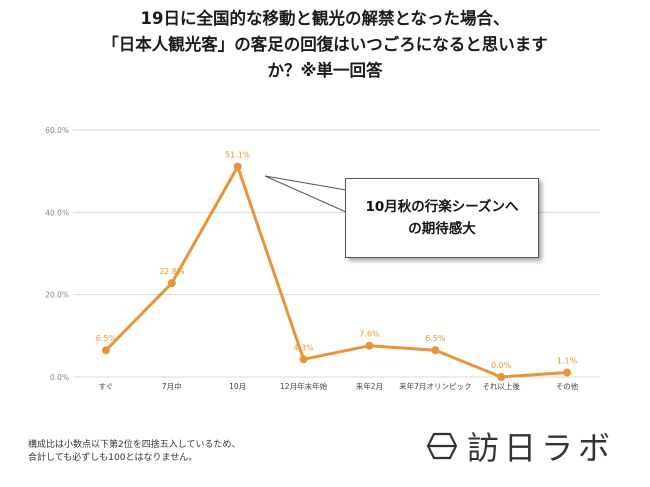  I want to click on y-tick-label: 60.0%, so click(57, 130).